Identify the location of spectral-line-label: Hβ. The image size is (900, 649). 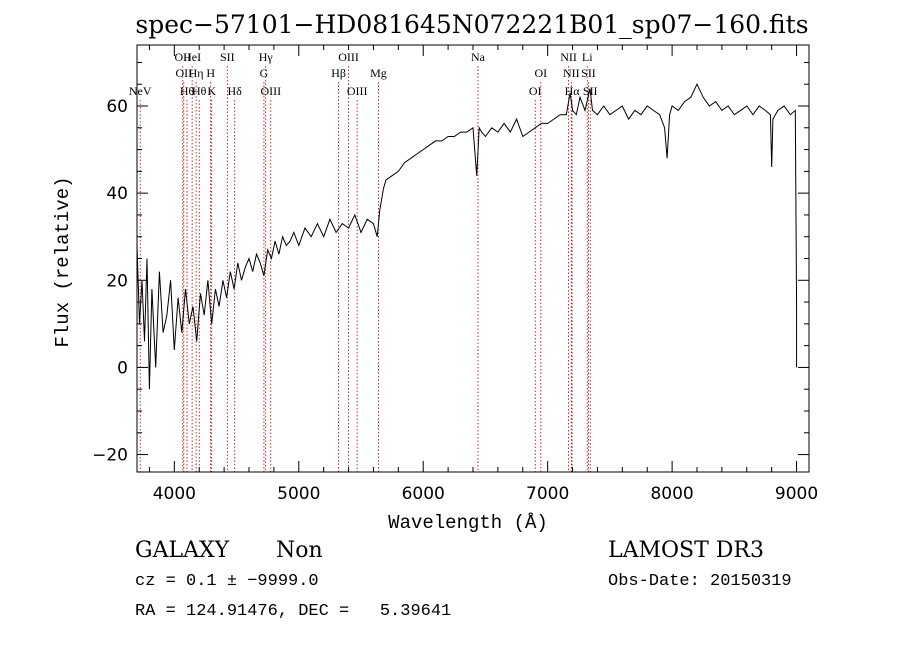
(338, 73).